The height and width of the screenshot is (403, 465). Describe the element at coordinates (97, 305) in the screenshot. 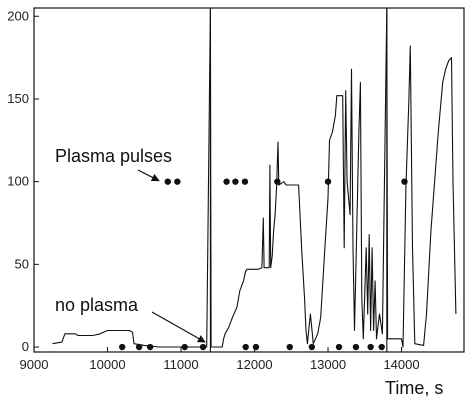

I see `annotation-no-plasma: no plasma` at that location.